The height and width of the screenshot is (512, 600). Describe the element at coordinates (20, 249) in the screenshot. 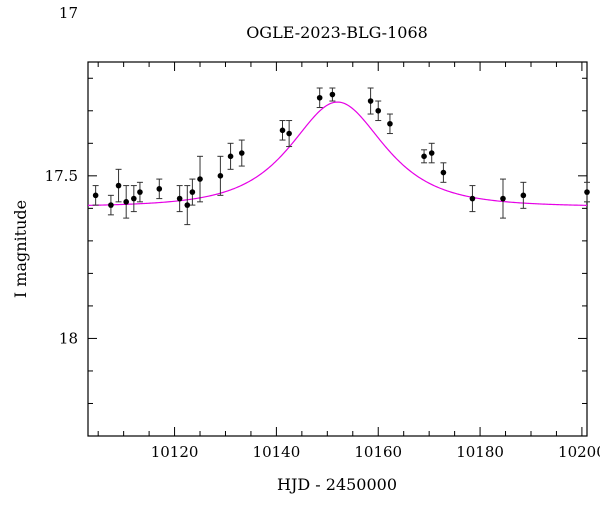

I see `y-axis-label: I magnitude` at that location.